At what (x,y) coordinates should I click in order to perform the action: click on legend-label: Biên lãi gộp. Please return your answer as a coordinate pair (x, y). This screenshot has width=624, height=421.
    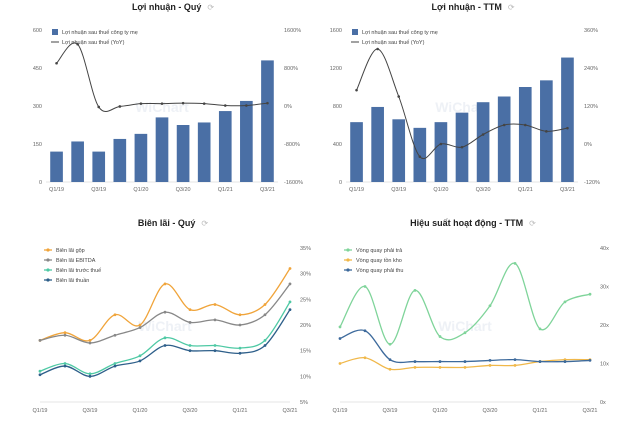
    Looking at the image, I should click on (70, 251).